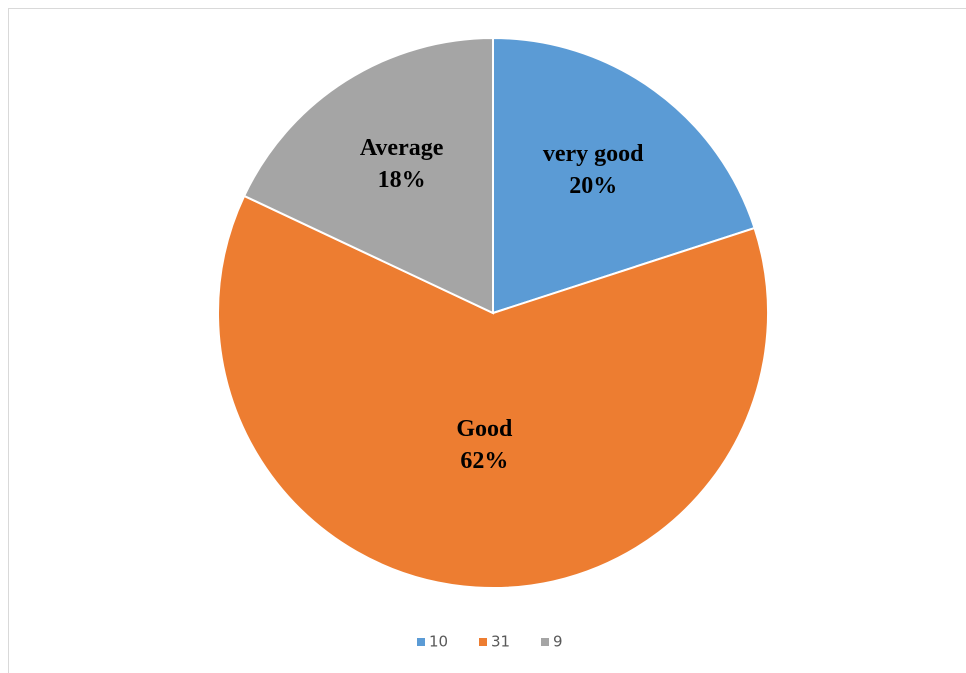  Describe the element at coordinates (484, 429) in the screenshot. I see `label-name: Good` at that location.